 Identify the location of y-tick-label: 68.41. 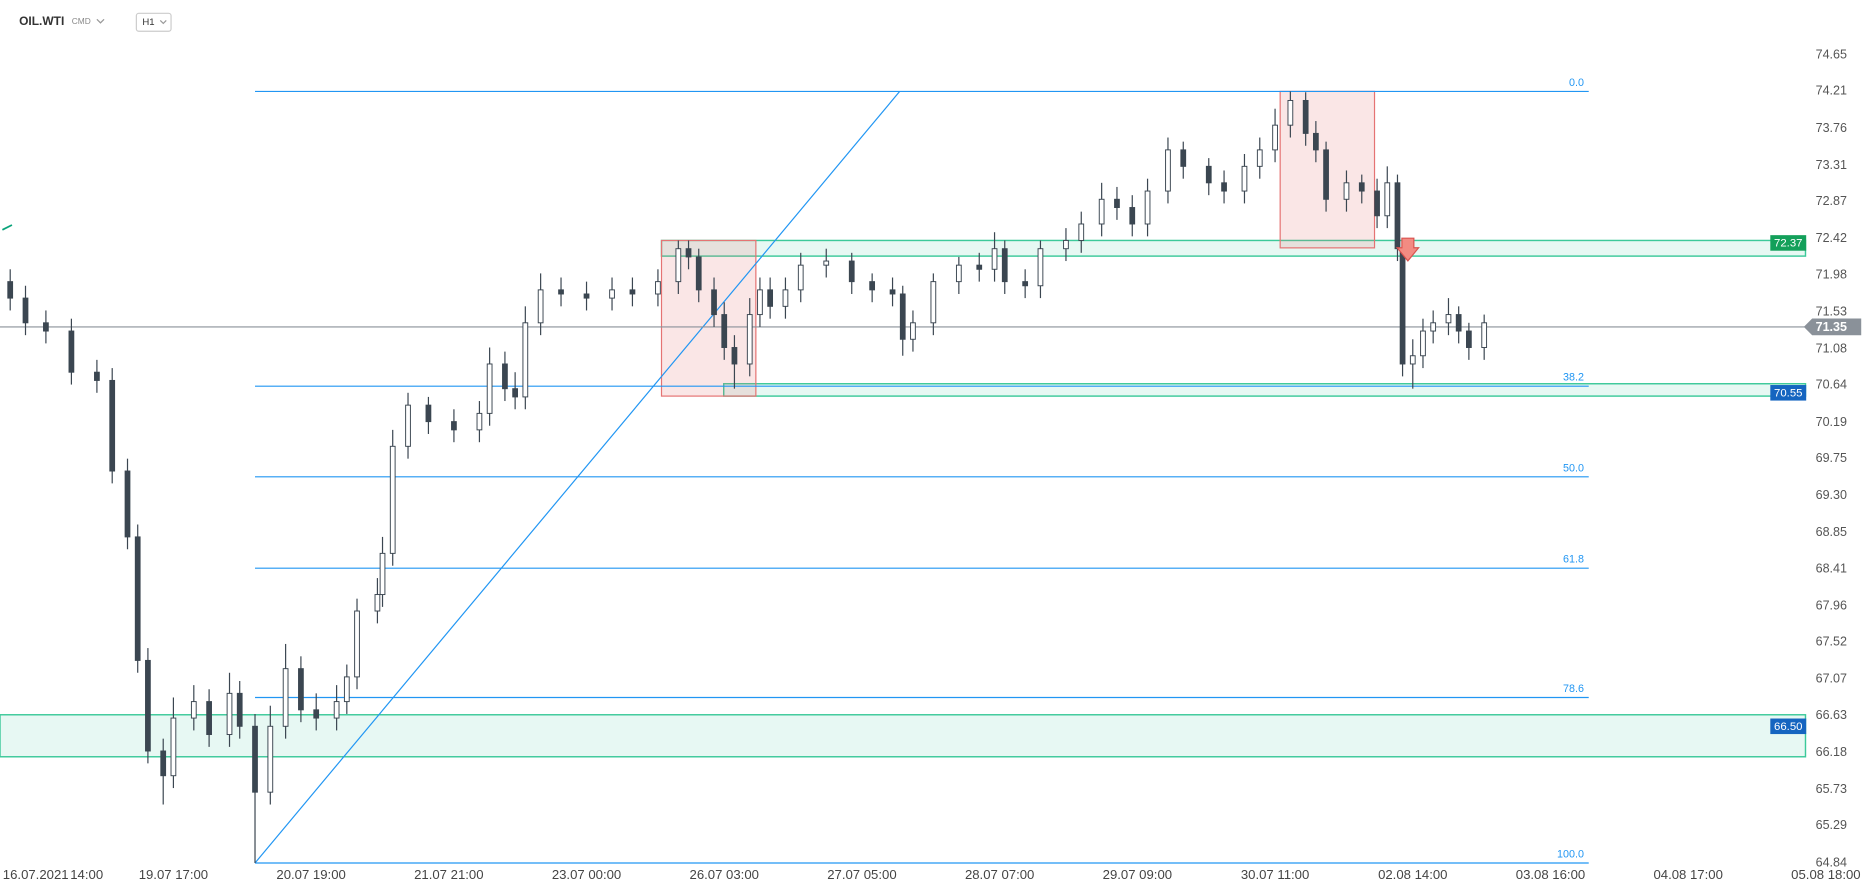
(1831, 568).